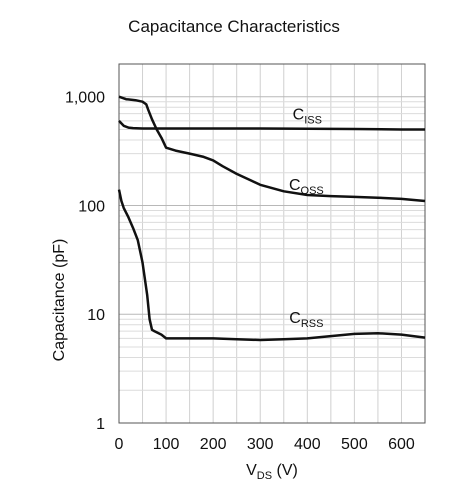  What do you see at coordinates (119, 444) in the screenshot?
I see `x-tick-label: 0` at bounding box center [119, 444].